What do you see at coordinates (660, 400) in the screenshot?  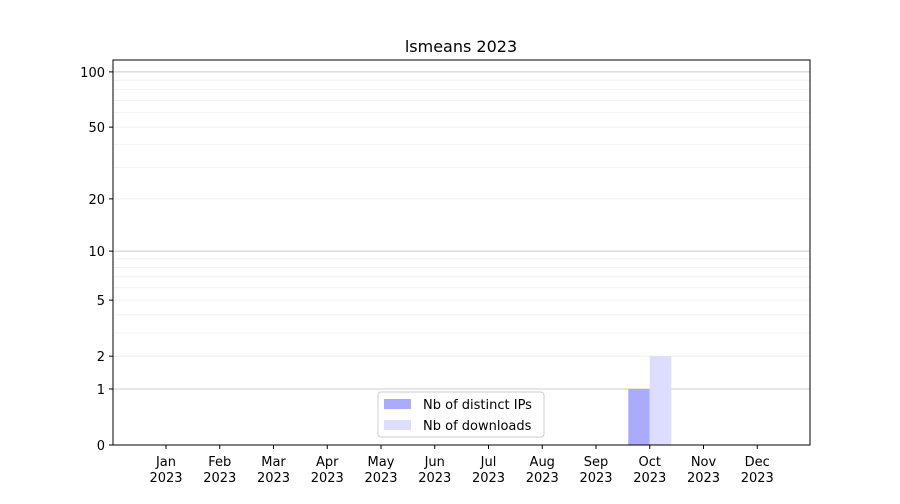 I see `bar-downloads` at bounding box center [660, 400].